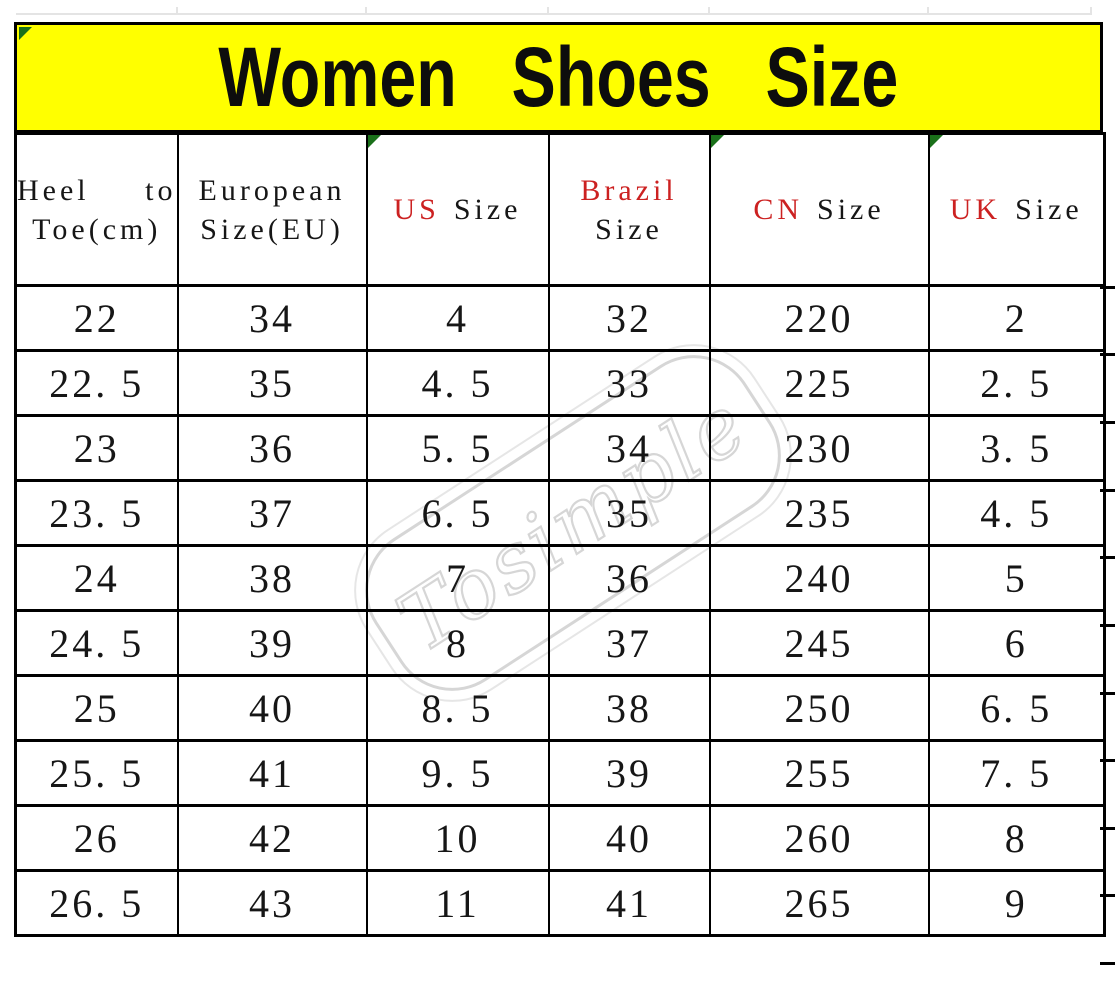  I want to click on cell-heel_to_toe_cm: 26, so click(96, 838).